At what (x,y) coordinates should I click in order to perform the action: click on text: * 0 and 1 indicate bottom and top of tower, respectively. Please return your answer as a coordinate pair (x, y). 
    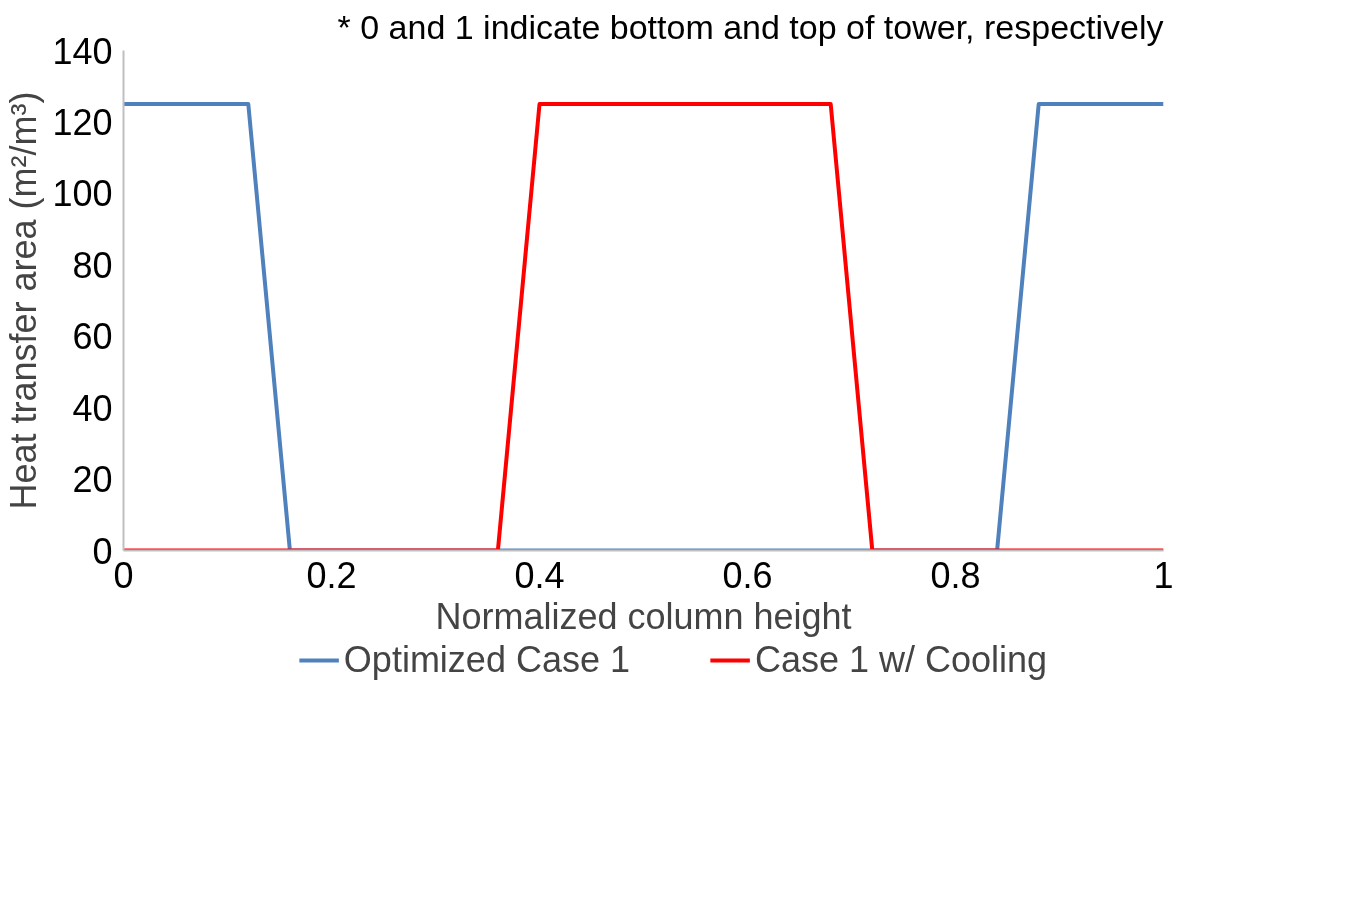
    Looking at the image, I should click on (750, 26).